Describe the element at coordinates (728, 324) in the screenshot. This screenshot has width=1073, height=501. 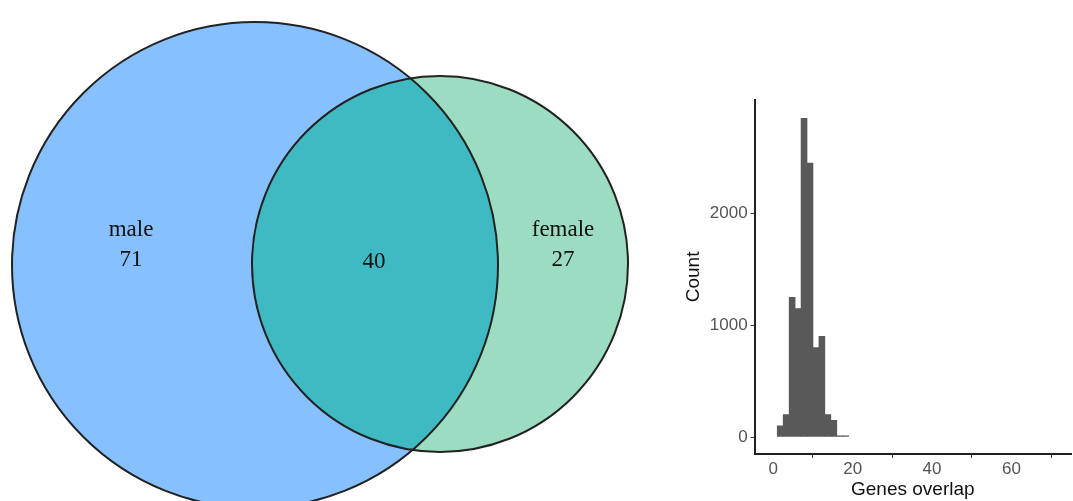
I see `y-tick-label: 1000` at that location.